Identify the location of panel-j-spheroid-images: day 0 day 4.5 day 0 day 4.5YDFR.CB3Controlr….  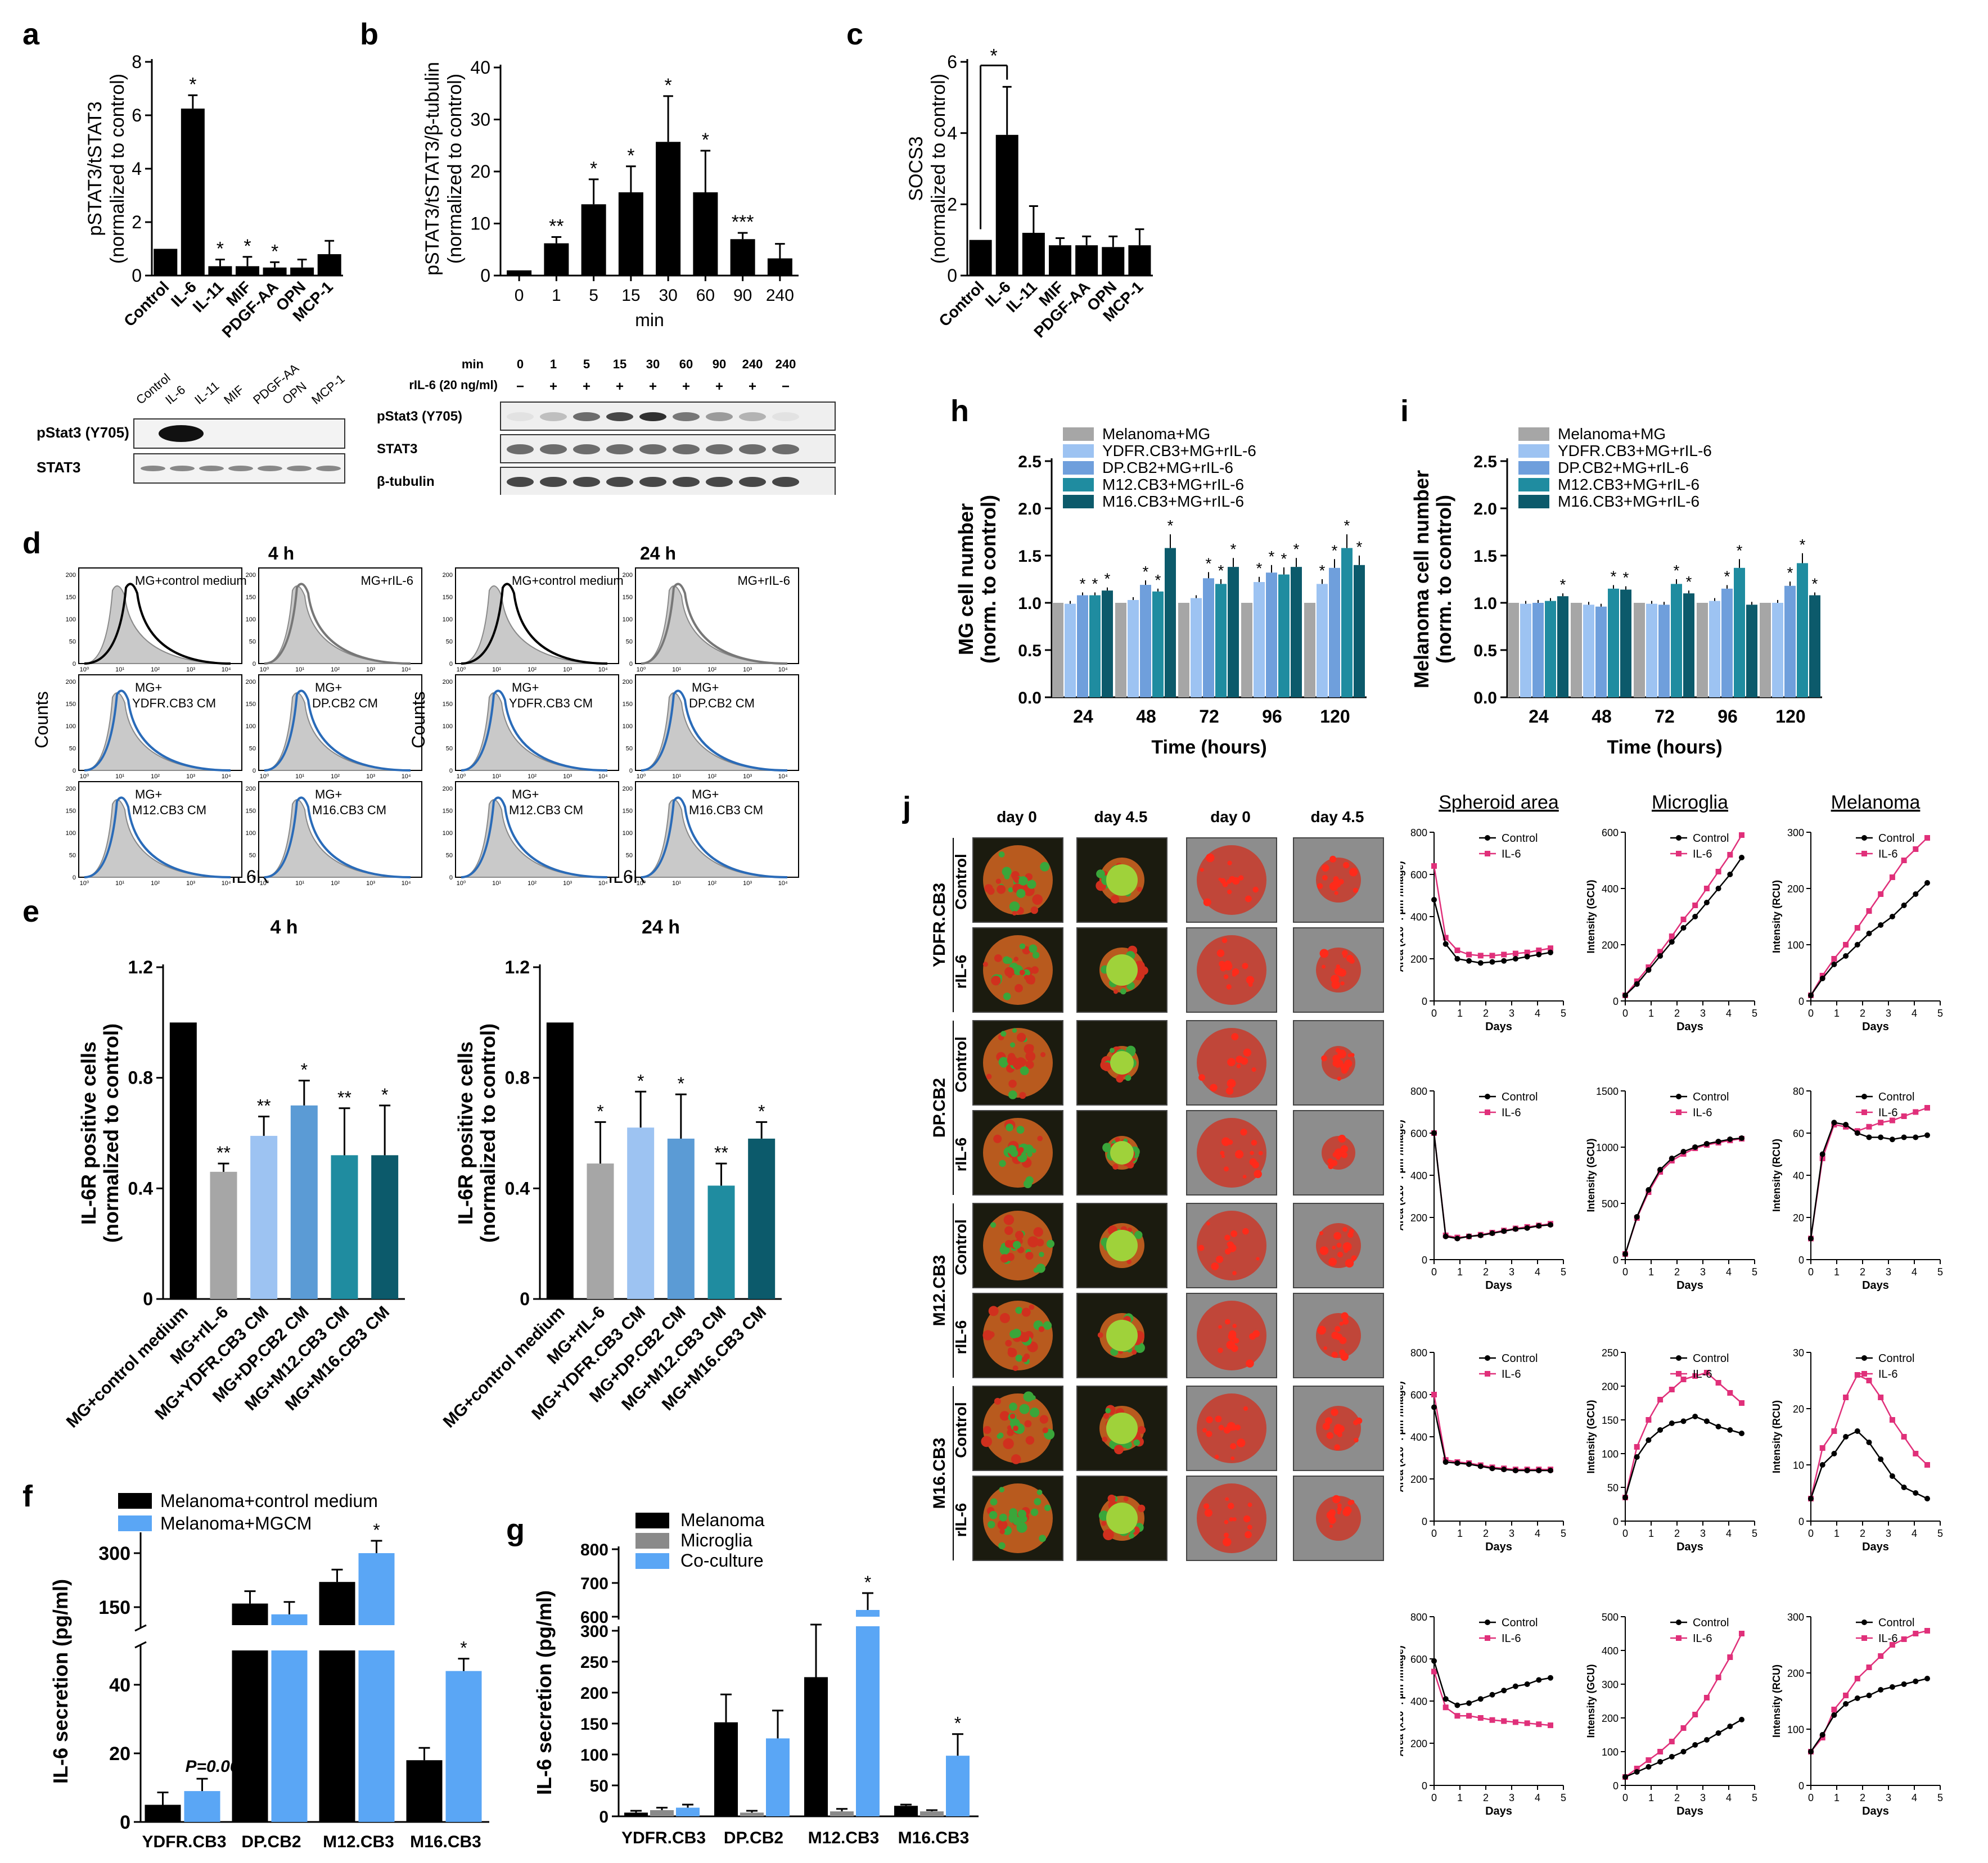
(1157, 1184).